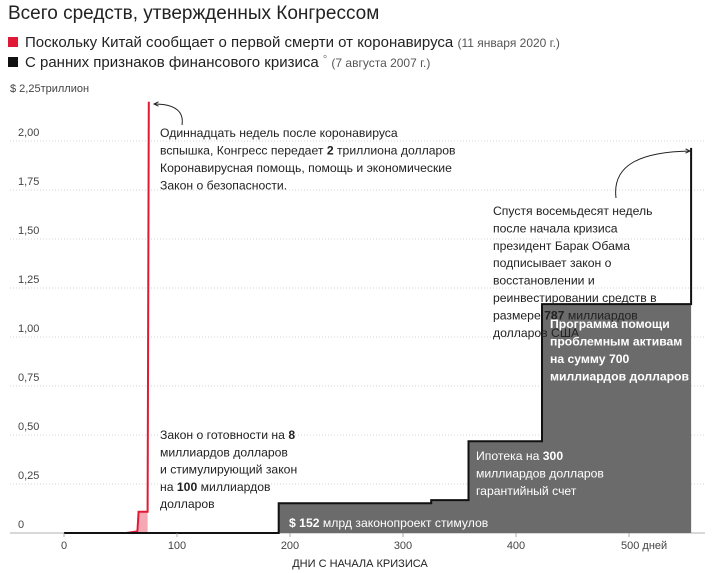 The height and width of the screenshot is (573, 721). Describe the element at coordinates (519, 456) in the screenshot. I see `annotation-line: Ипотека на 300` at that location.